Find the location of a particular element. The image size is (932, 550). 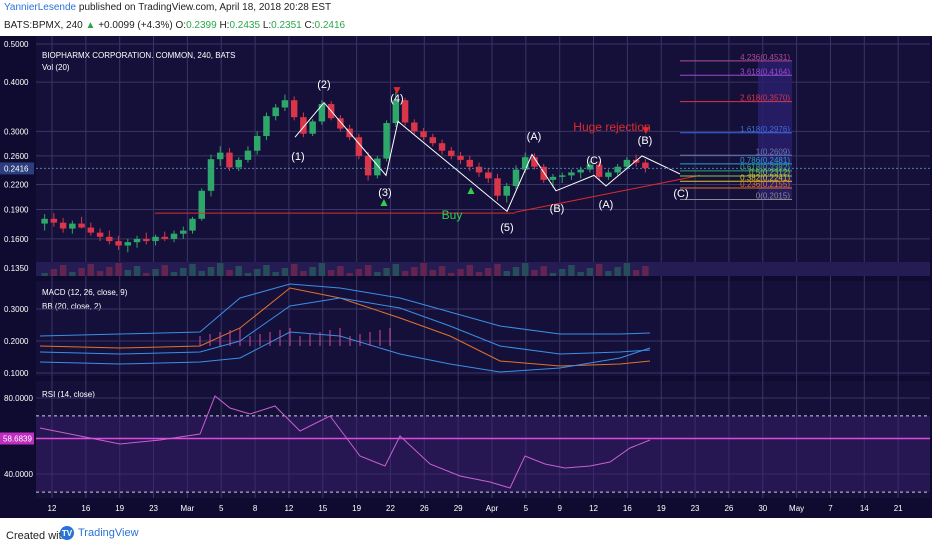

up-arrow-icon: ▲ is located at coordinates (90, 25).